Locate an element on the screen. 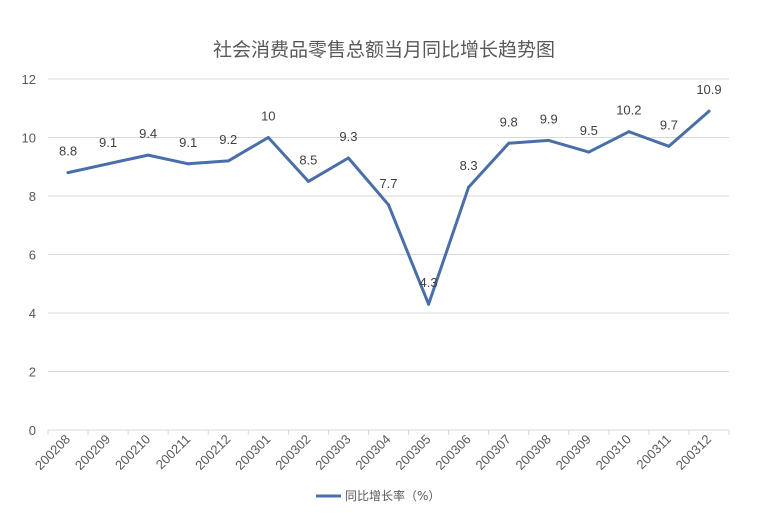 Image resolution: width=769 pixels, height=523 pixels. data-label: 9.2 is located at coordinates (228, 139).